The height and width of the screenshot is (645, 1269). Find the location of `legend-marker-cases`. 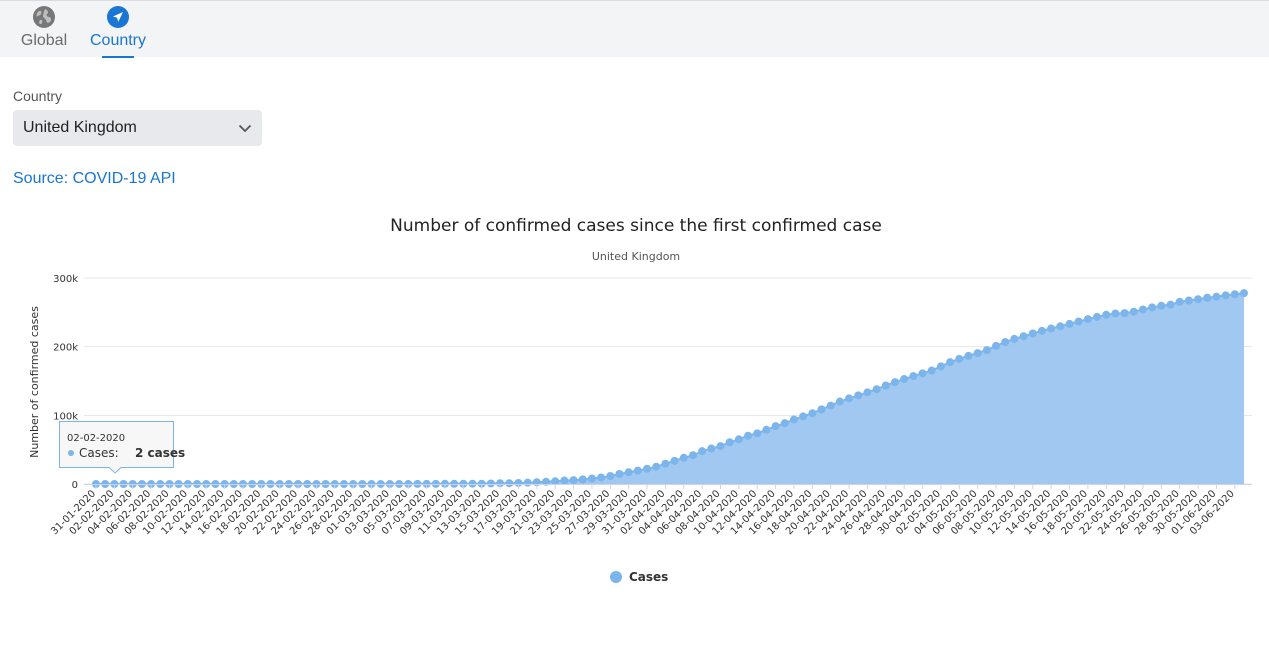

legend-marker-cases is located at coordinates (616, 577).